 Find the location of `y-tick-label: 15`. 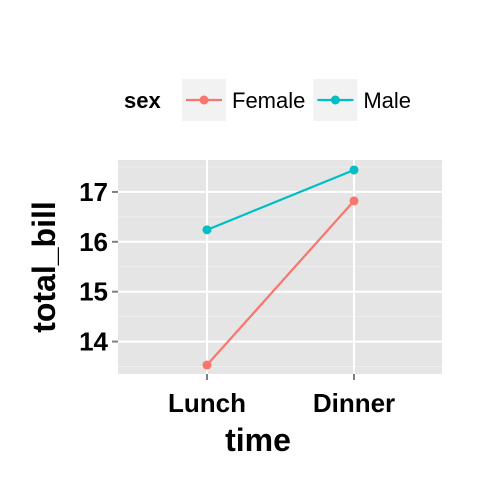

y-tick-label: 15 is located at coordinates (93, 292).